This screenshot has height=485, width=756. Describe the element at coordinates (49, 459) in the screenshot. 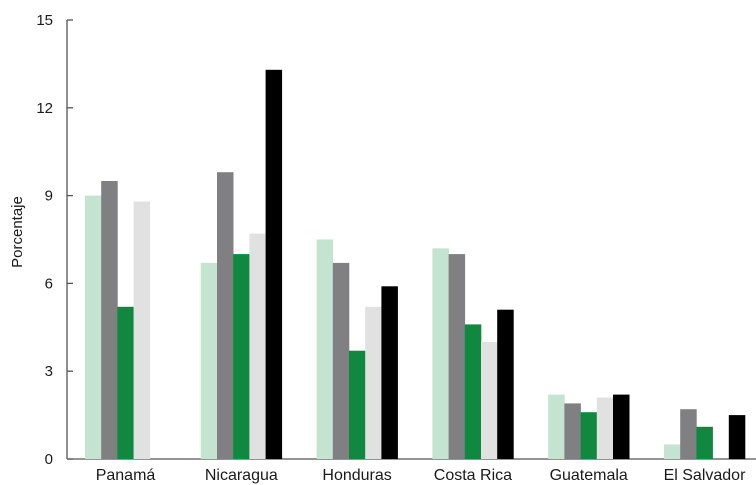

I see `y-tick-label: 0` at that location.